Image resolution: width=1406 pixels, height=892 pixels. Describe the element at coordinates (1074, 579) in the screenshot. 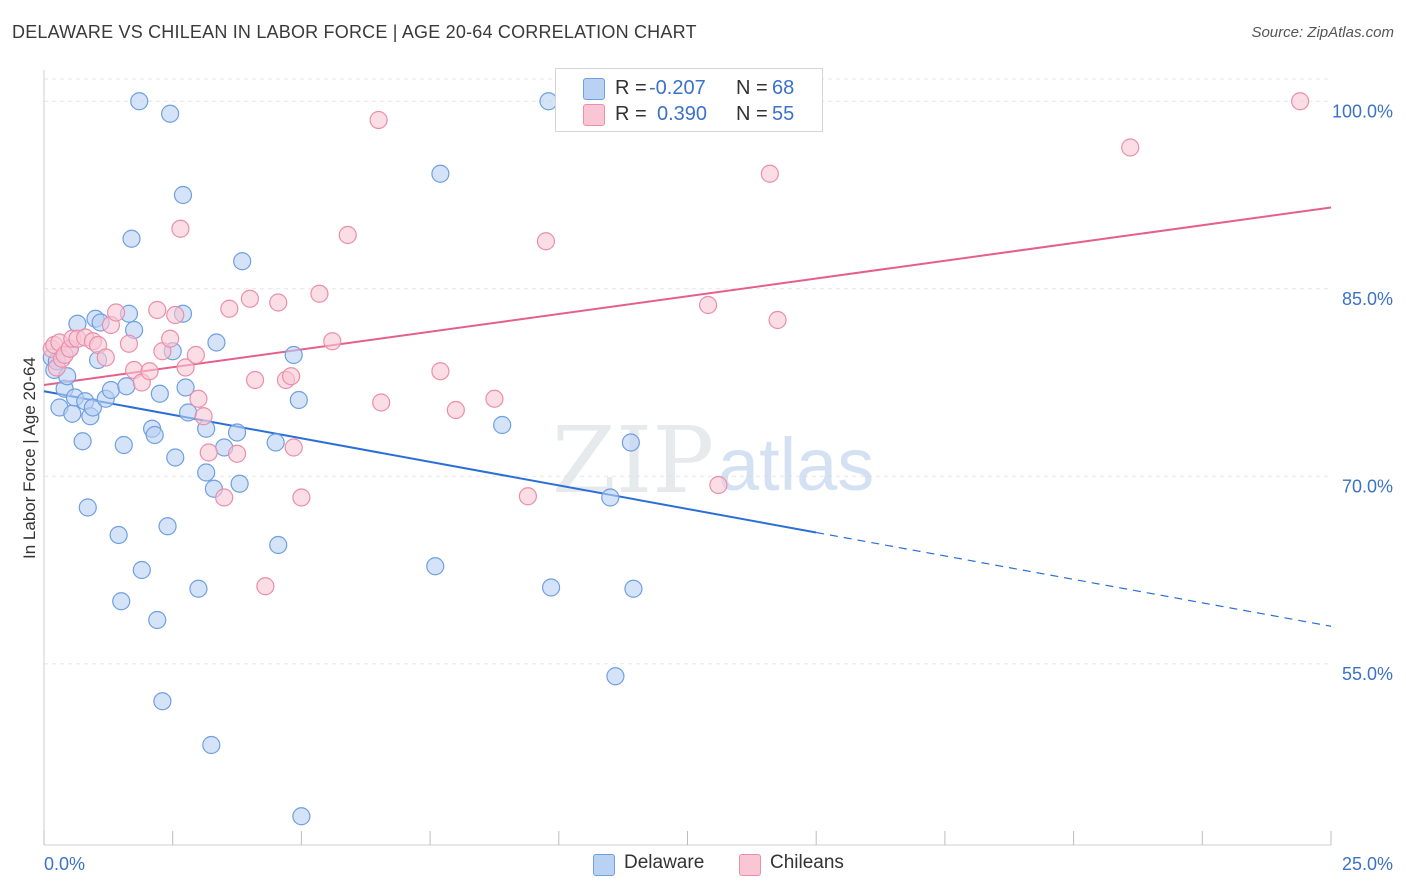

I see `delaware-trend-extension` at that location.